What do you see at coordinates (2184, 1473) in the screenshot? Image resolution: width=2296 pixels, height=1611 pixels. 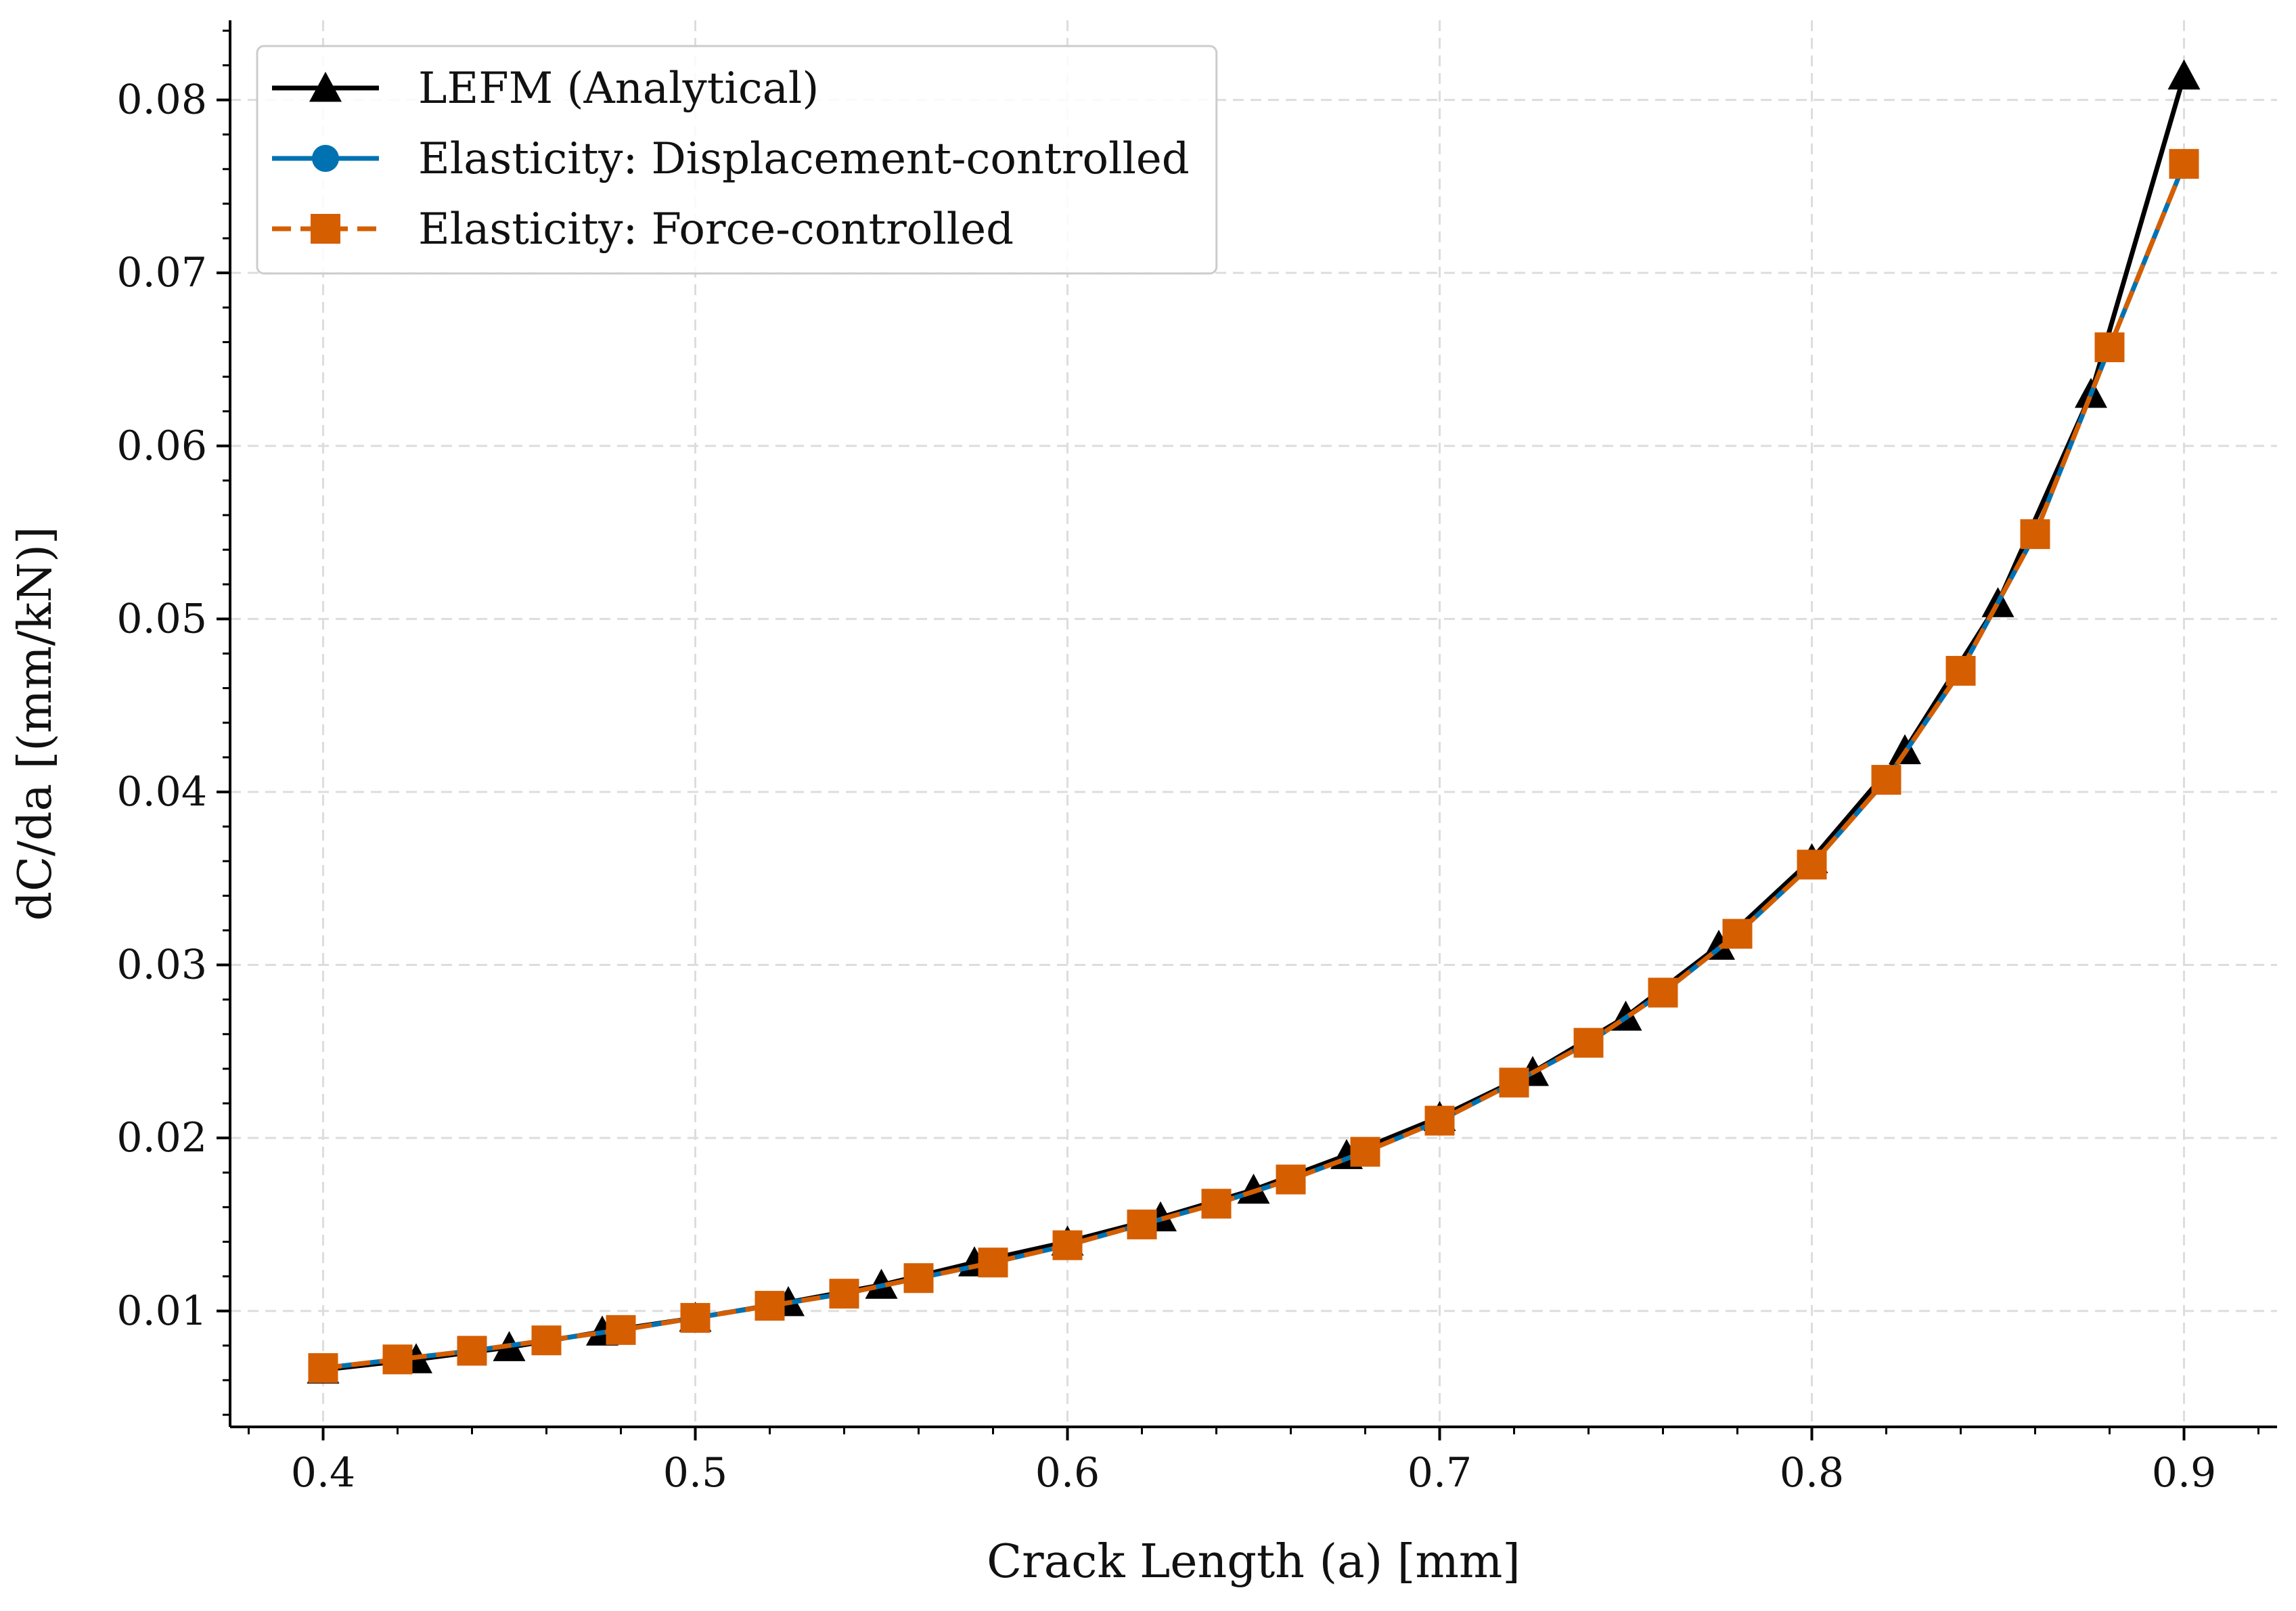 I see `x-tick-label: 0.9` at bounding box center [2184, 1473].